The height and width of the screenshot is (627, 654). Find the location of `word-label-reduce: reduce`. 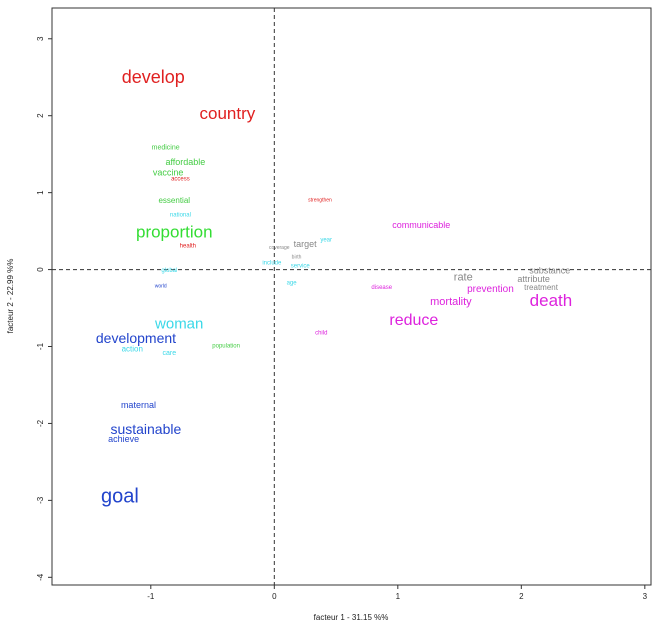

word-label-reduce: reduce is located at coordinates (413, 320).